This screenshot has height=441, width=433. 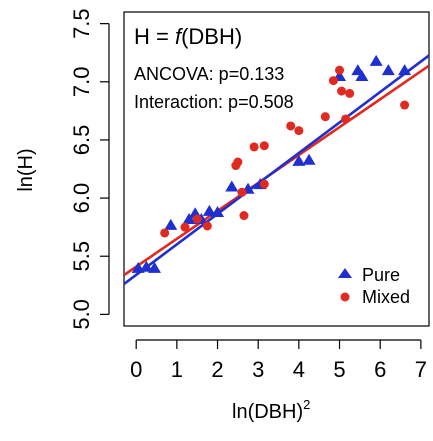 I want to click on y-tick-label: 7.0, so click(x=81, y=81).